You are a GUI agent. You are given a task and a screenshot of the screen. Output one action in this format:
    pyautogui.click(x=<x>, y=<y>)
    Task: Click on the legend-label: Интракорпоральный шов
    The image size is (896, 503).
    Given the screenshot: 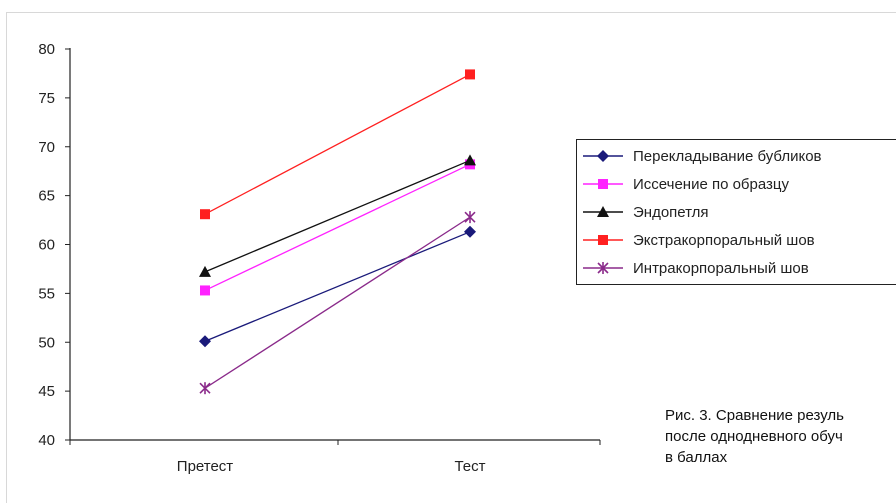 What is the action you would take?
    pyautogui.click(x=721, y=268)
    